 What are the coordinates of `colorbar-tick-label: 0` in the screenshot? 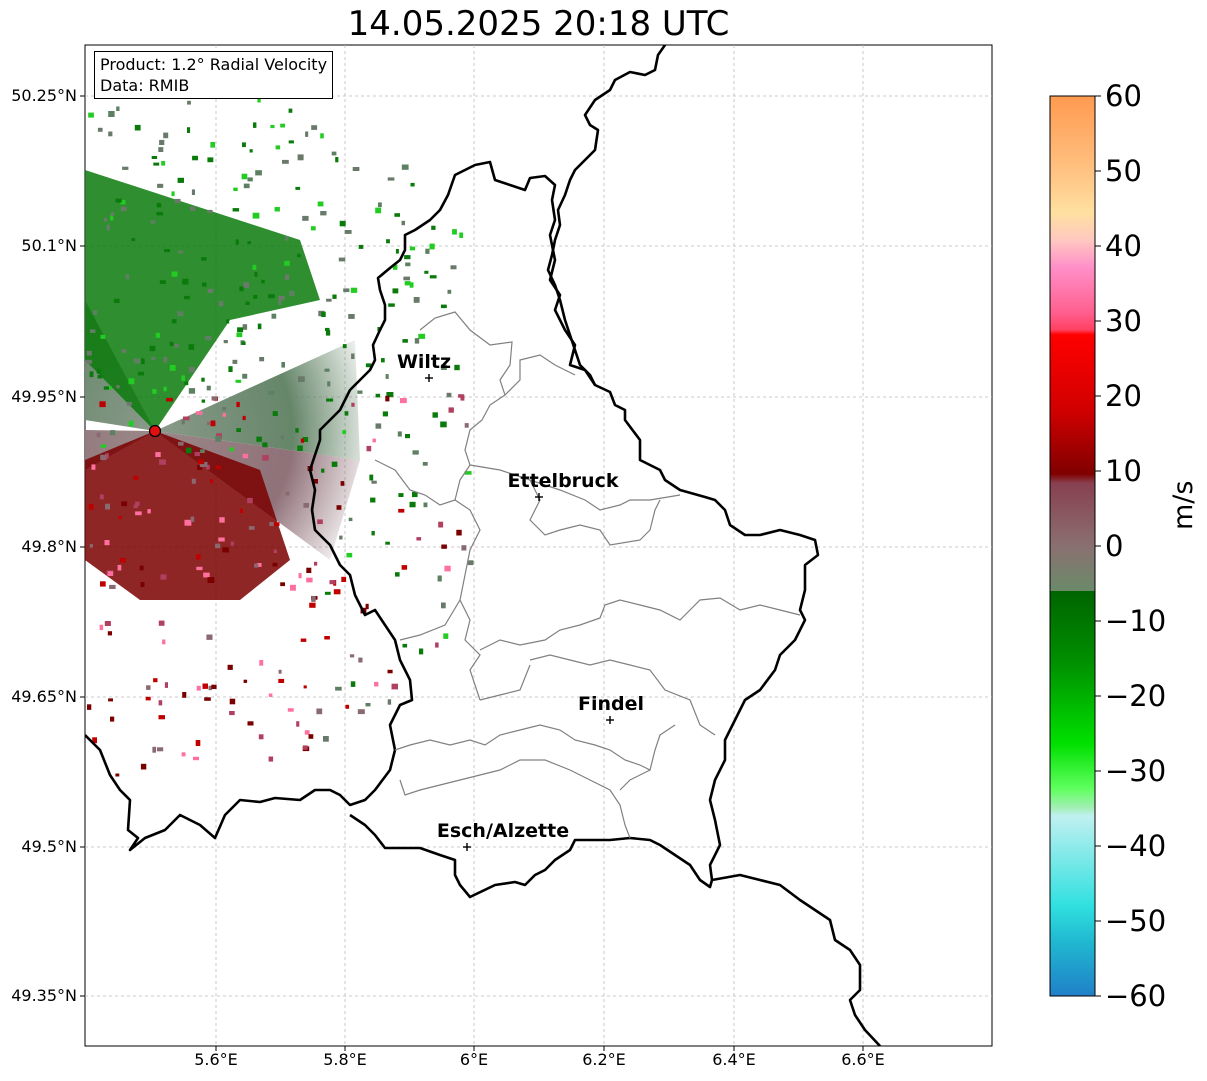 It's located at (1114, 546).